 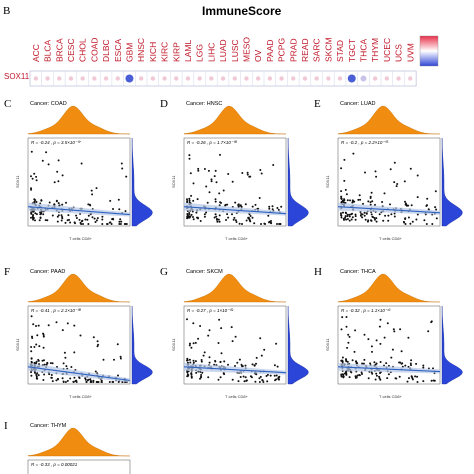 What do you see at coordinates (204, 272) in the screenshot?
I see `cancer-title: Cancer: SKCM` at bounding box center [204, 272].